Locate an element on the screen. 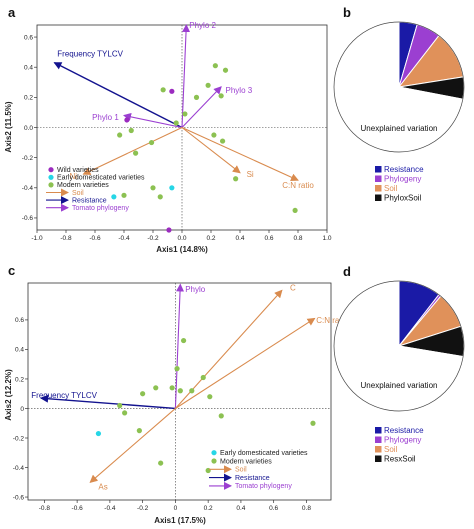 Image resolution: width=474 pixels, height=529 pixels. phylogeny-vector-label: Phylo 1 is located at coordinates (105, 117).